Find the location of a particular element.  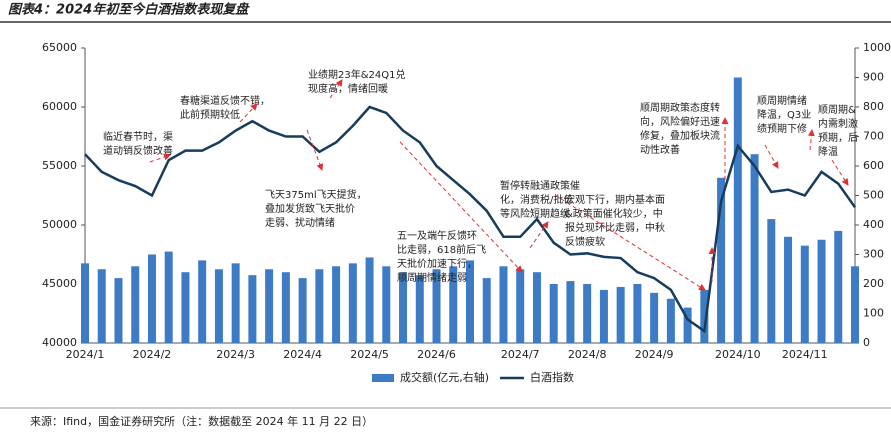

y2-tick-label: 300 is located at coordinates (873, 254).